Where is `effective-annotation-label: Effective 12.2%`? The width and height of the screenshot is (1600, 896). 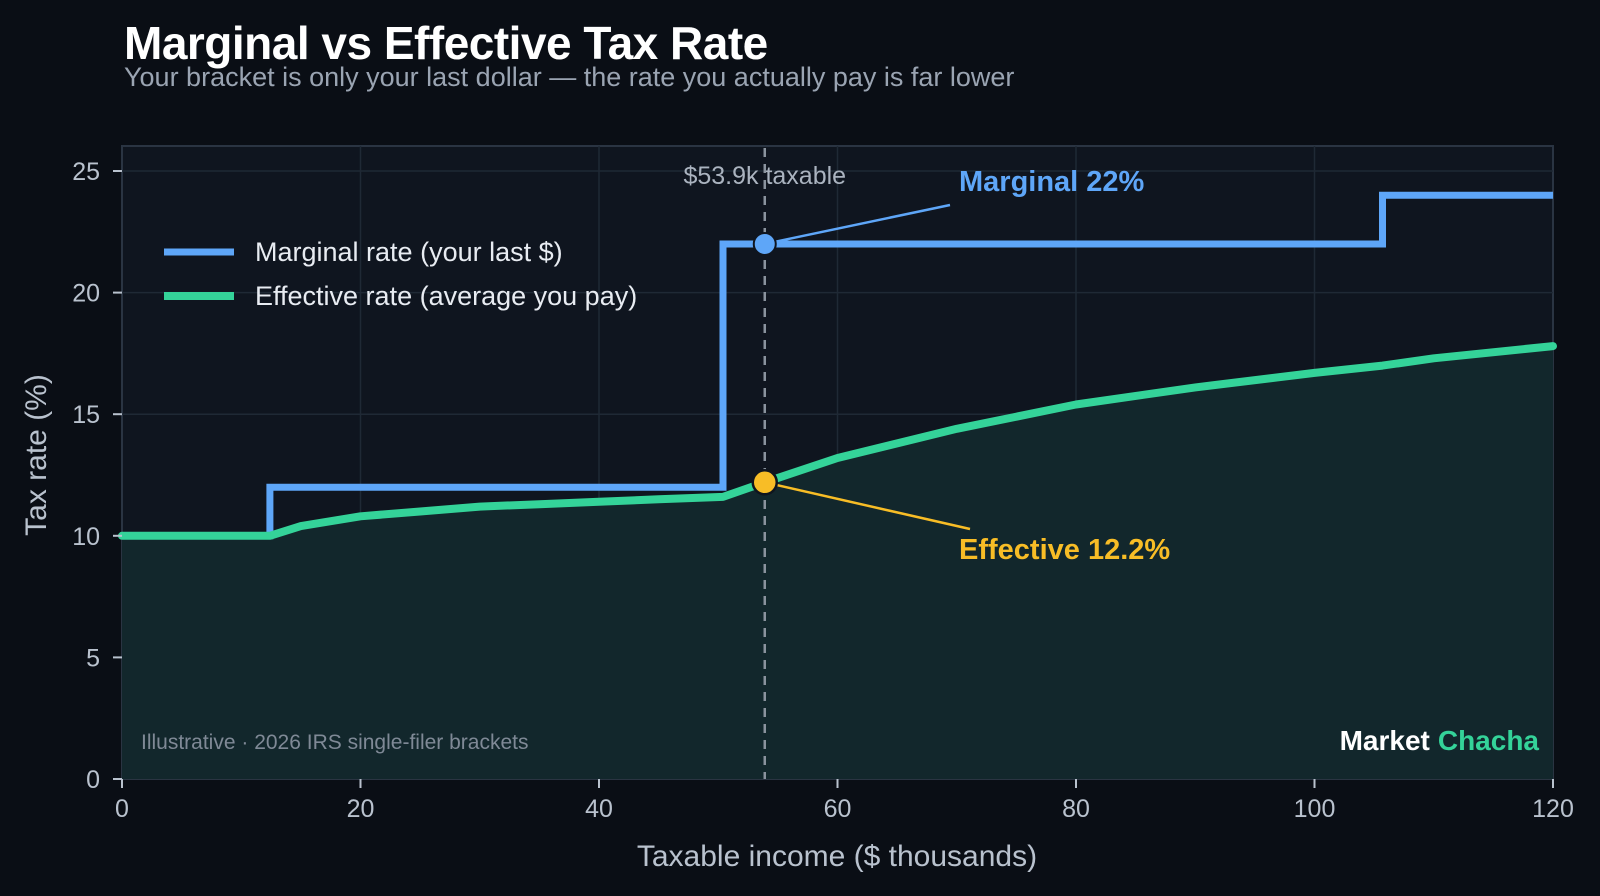 effective-annotation-label: Effective 12.2% is located at coordinates (1064, 550).